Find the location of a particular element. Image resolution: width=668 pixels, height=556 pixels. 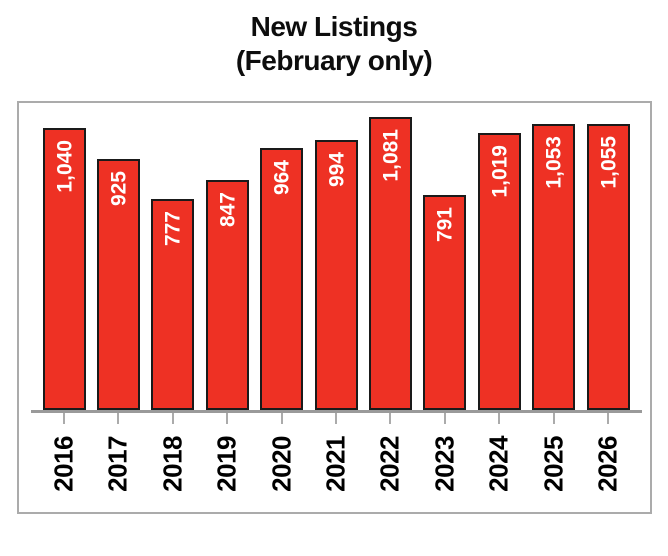

x-axis-label: 2017 is located at coordinates (117, 464).